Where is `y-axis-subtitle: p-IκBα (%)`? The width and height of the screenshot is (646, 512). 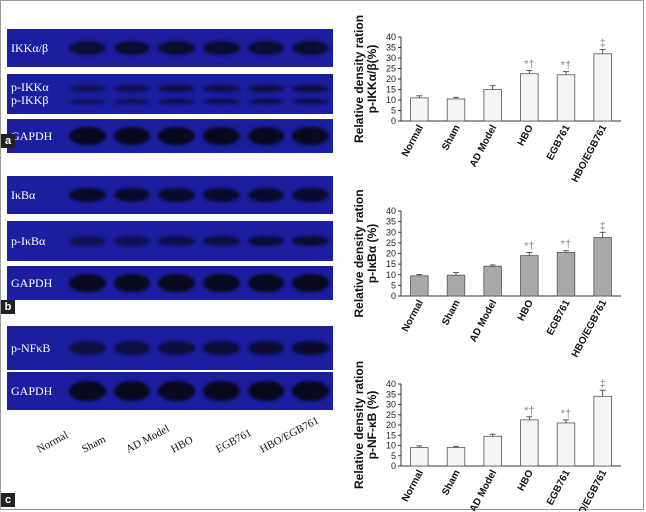
y-axis-subtitle: p-IκBα (%) is located at coordinates (372, 253).